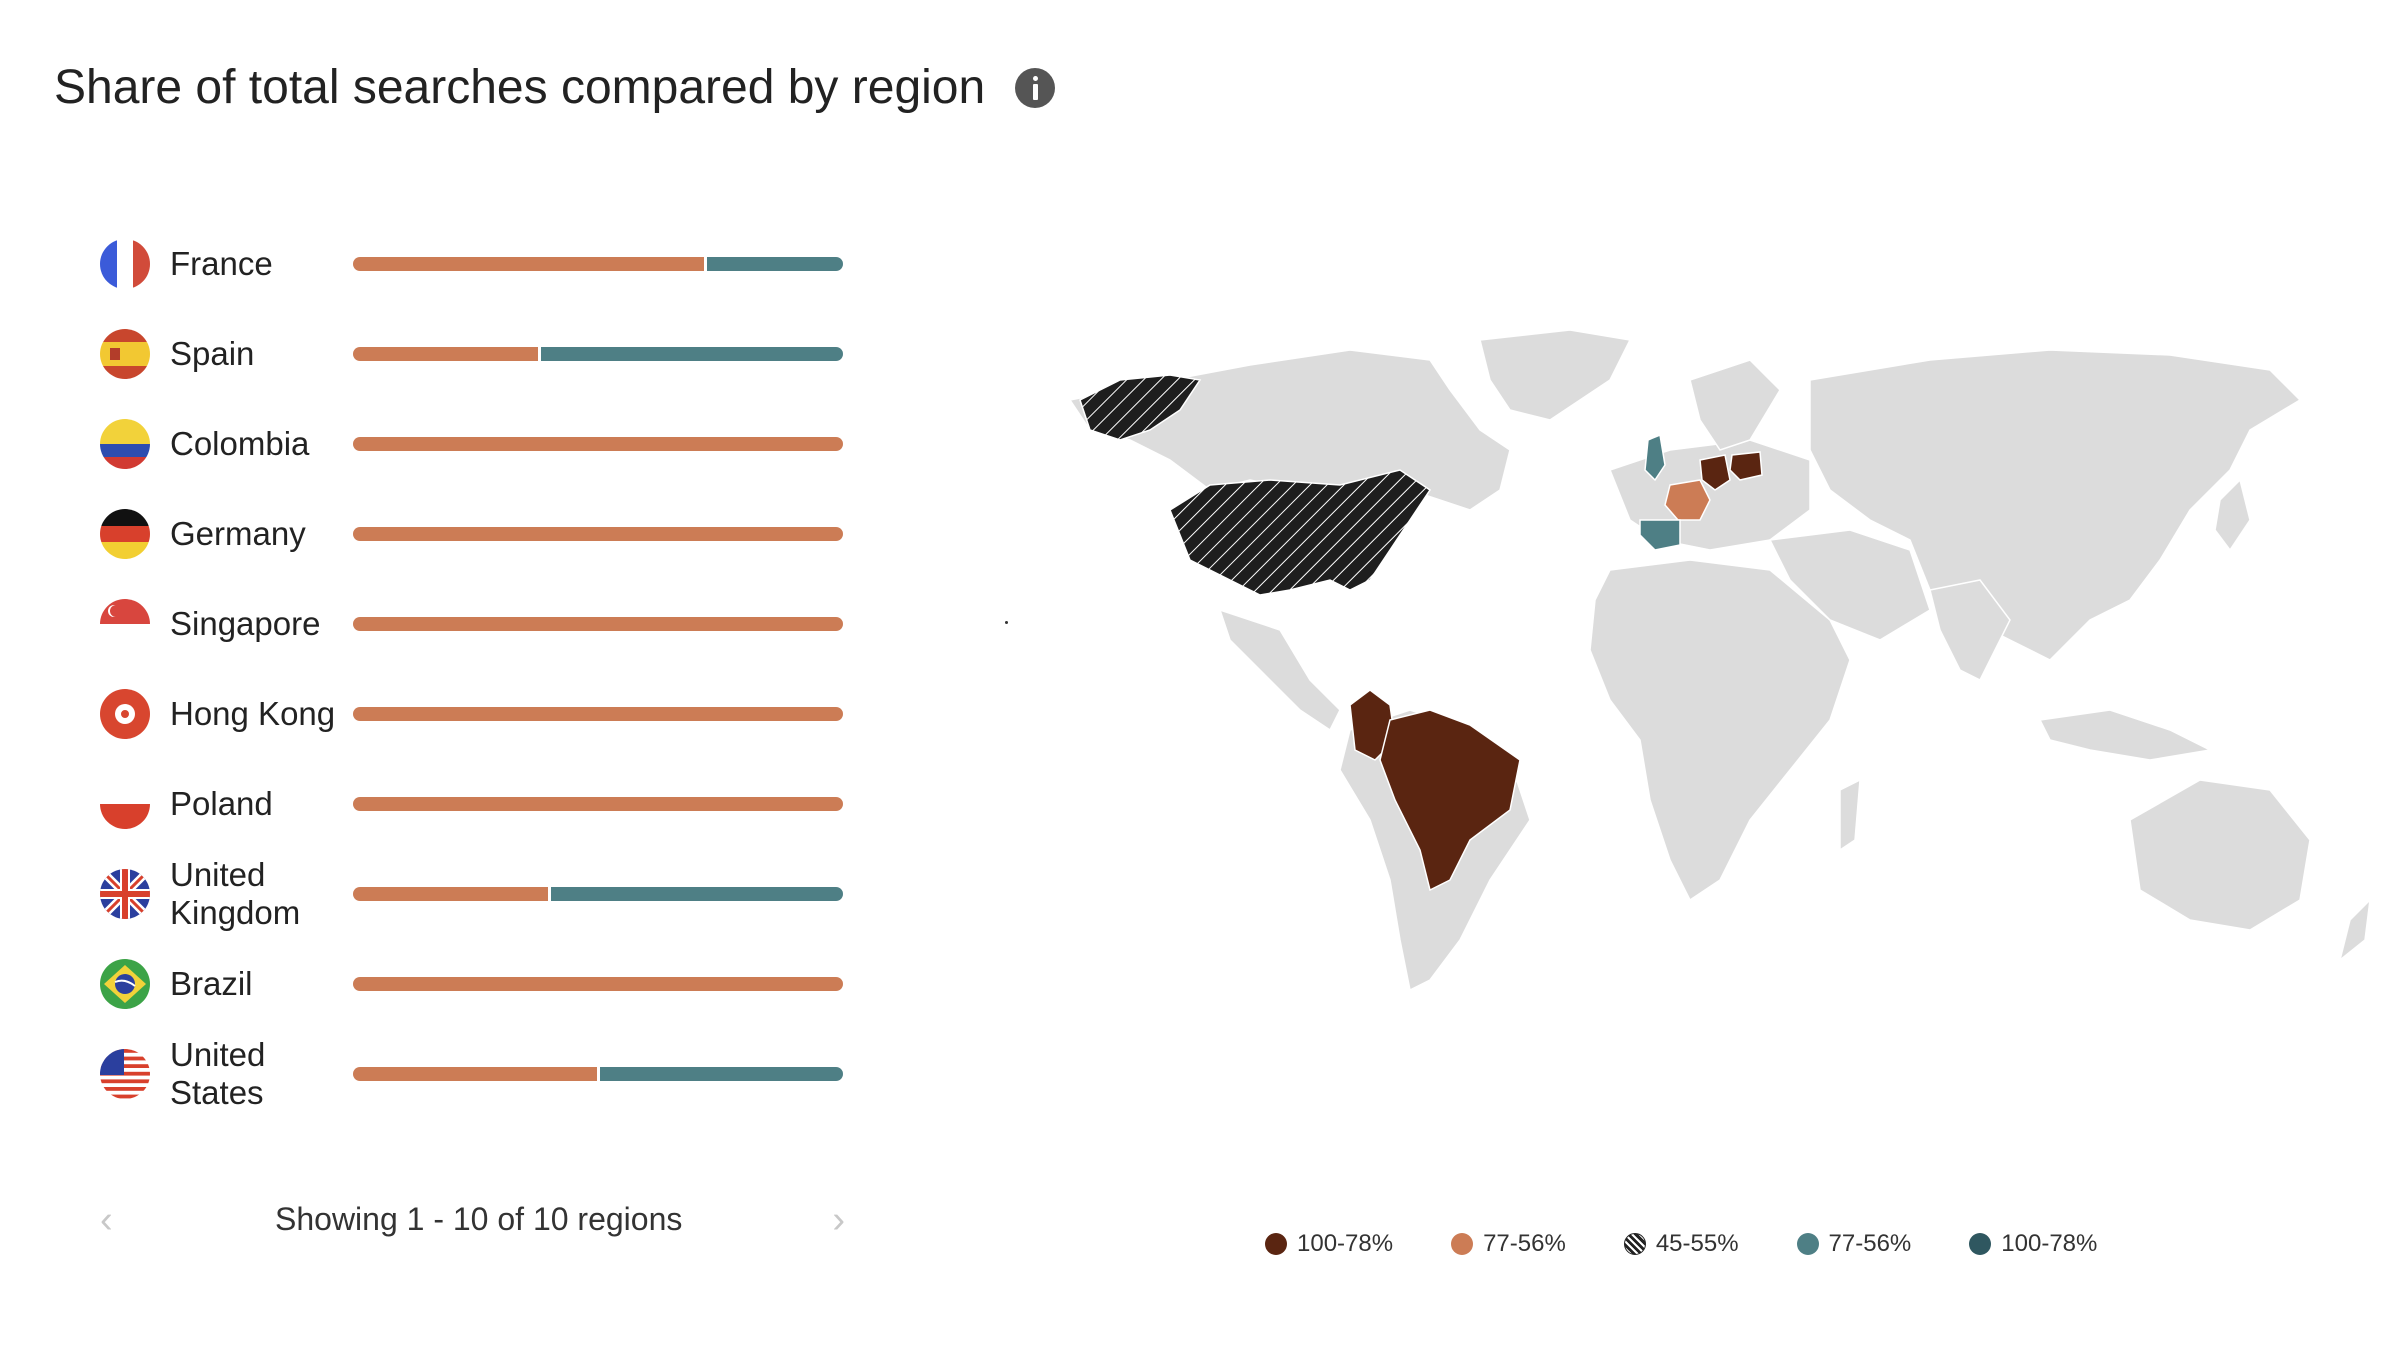 The image size is (2400, 1349). I want to click on map-africa, so click(1720, 730).